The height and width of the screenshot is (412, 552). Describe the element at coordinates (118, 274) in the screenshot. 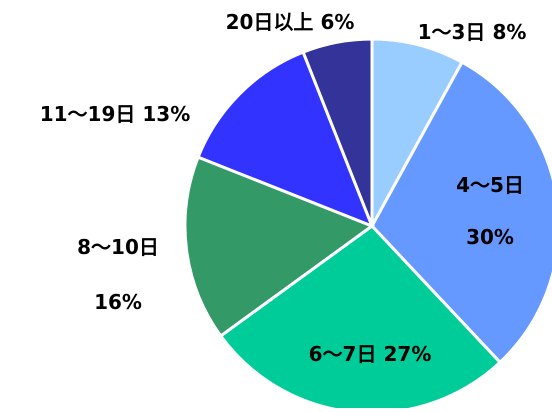

I see `slice-label: 8〜10日 16%` at that location.